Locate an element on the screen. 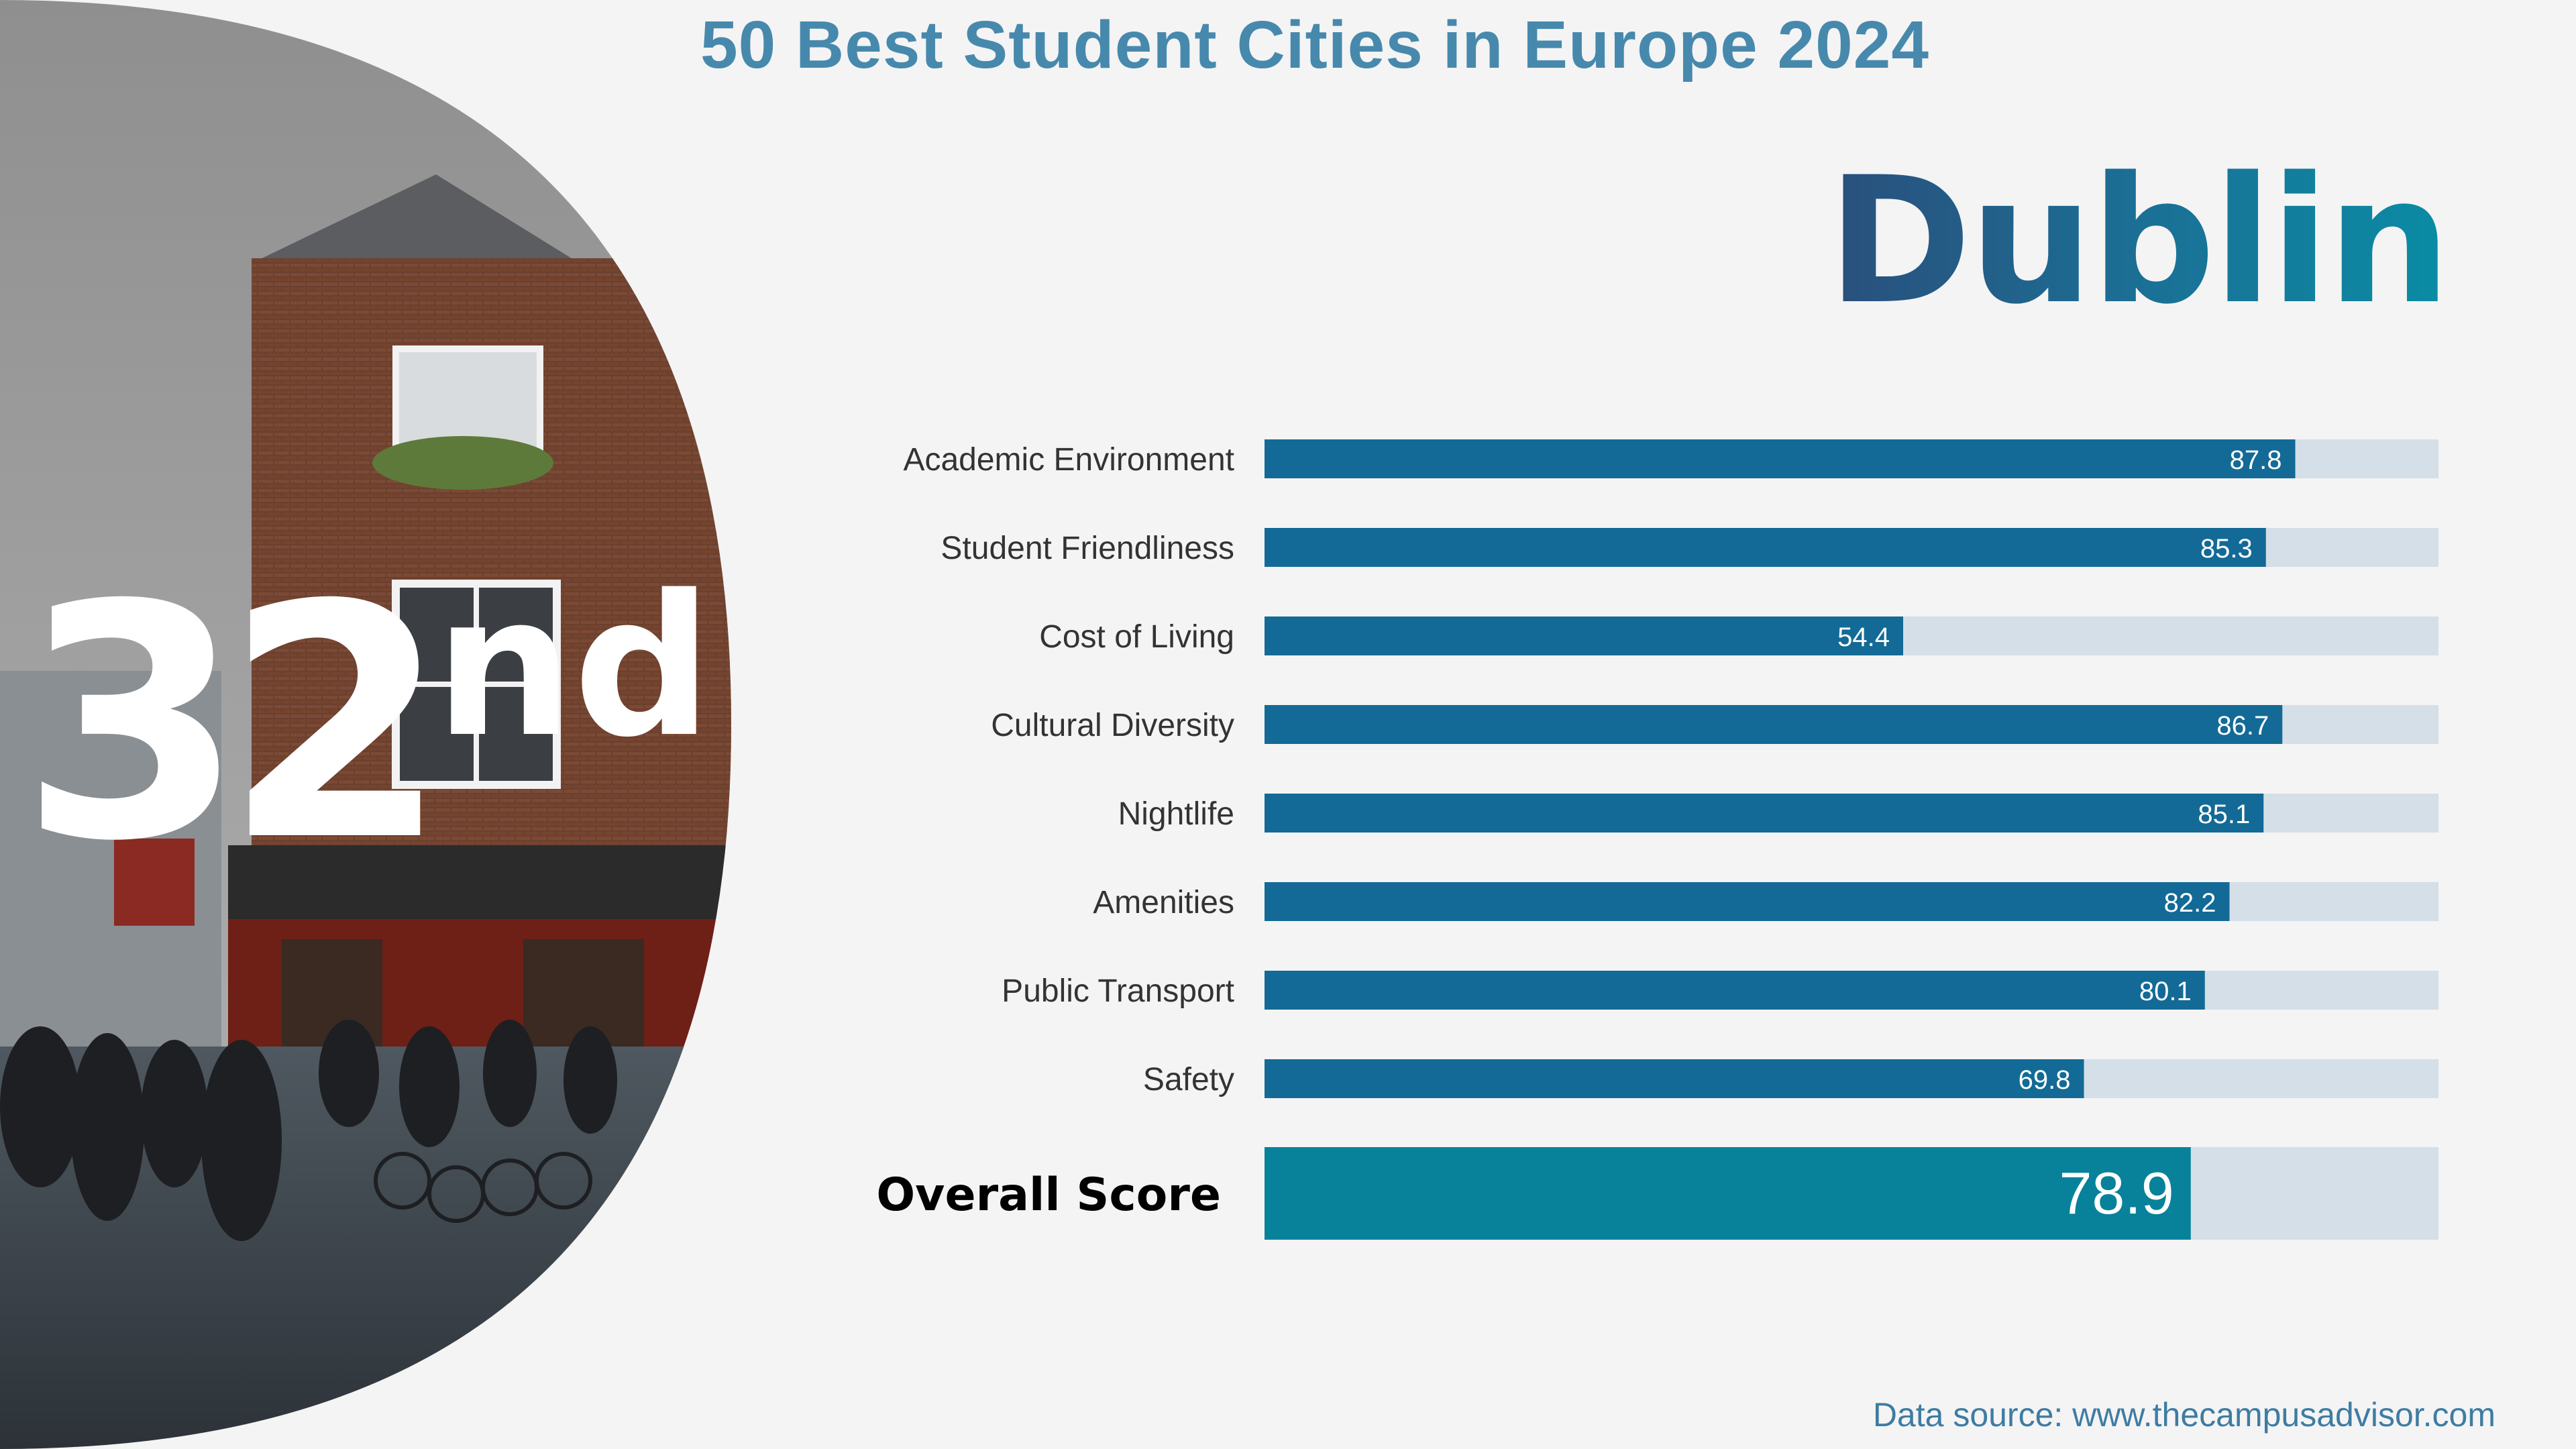 The height and width of the screenshot is (1449, 2576). data-source-note: Data source: www.thecampusadvisor.com is located at coordinates (2184, 1415).